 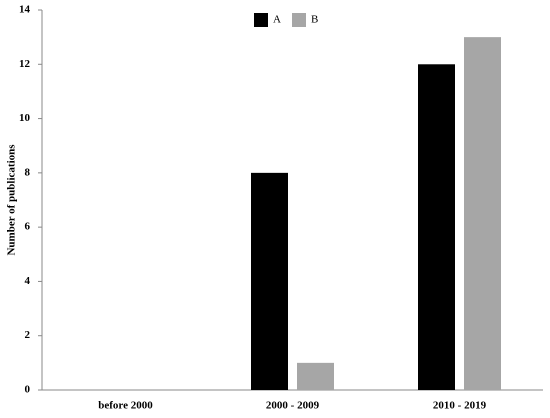 I want to click on y-tick-label: 2, so click(x=28, y=335).